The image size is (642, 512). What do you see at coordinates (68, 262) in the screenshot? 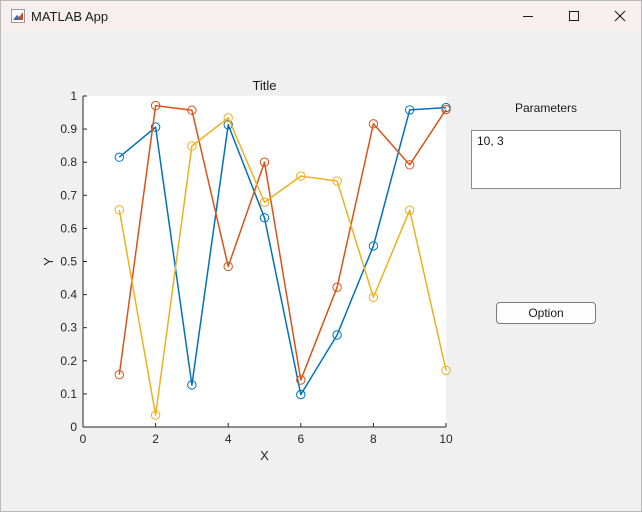
I see `y-tick-label: 0.5` at bounding box center [68, 262].